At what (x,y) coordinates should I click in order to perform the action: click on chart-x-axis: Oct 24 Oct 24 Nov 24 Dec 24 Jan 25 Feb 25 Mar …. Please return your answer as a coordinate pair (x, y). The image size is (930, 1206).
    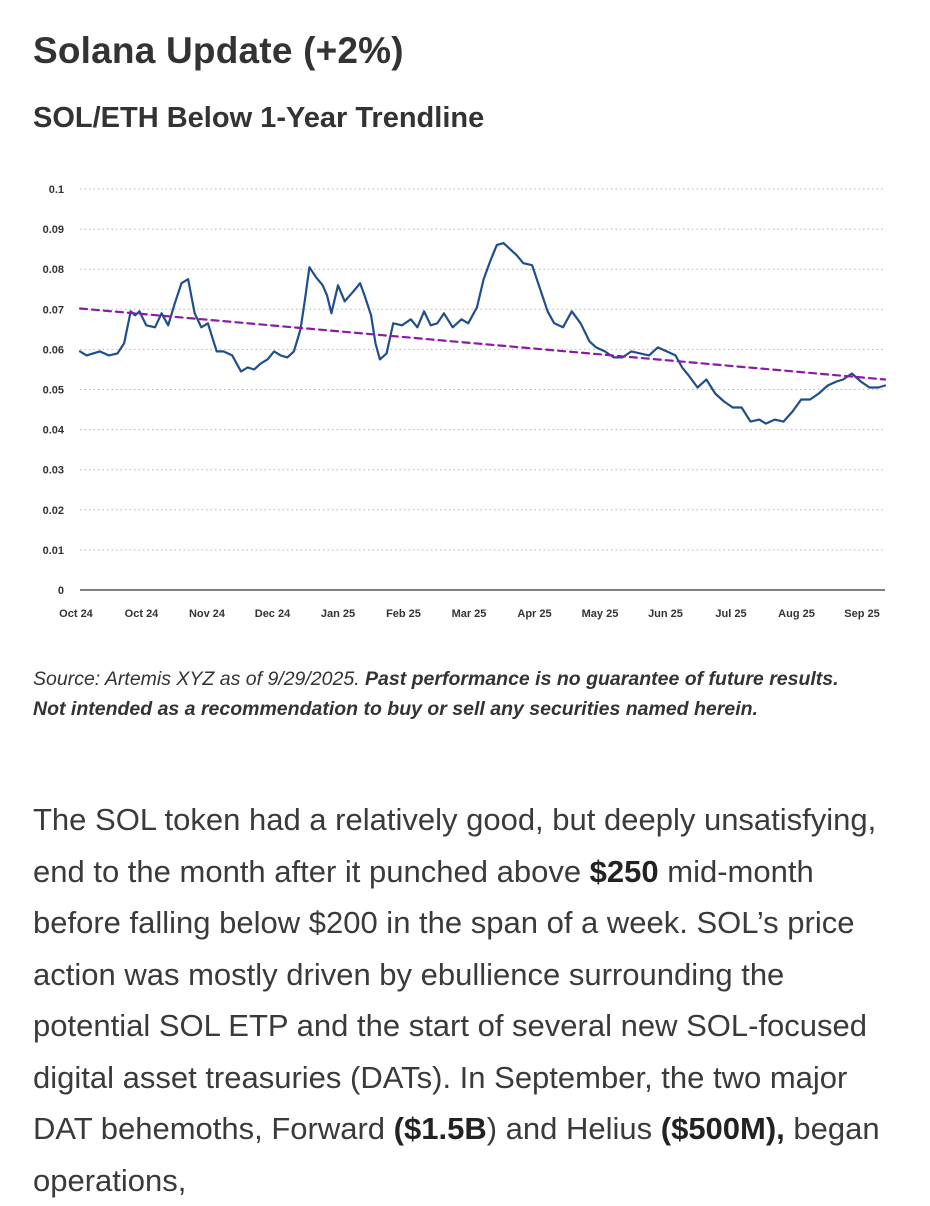
    Looking at the image, I should click on (469, 614).